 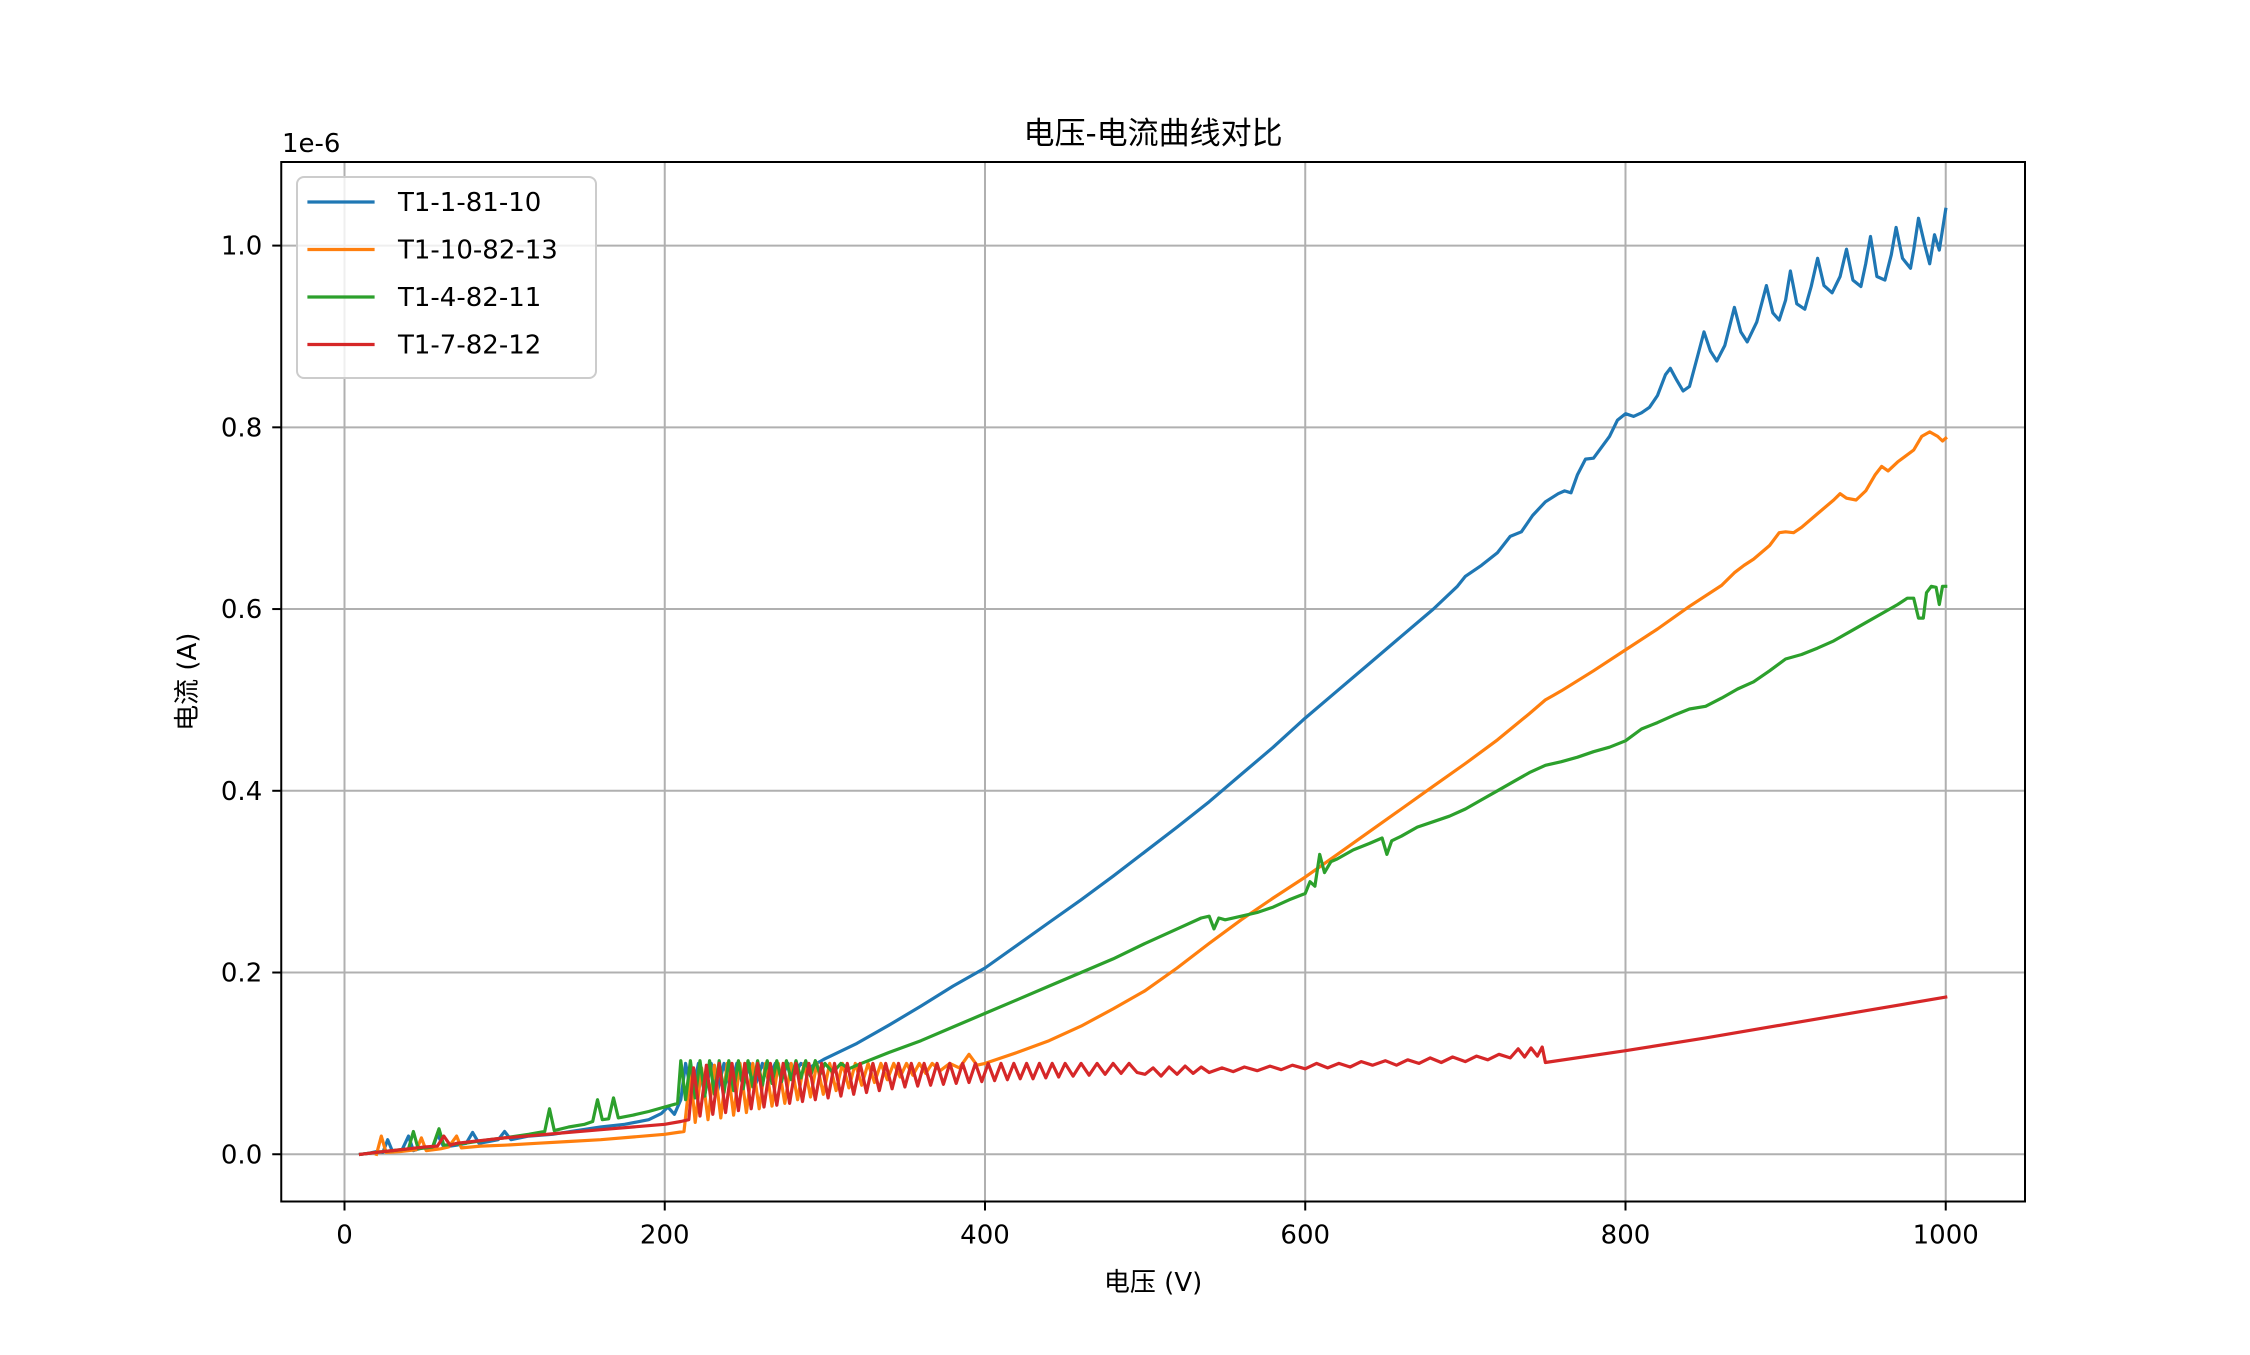 I want to click on legend-box, so click(x=446, y=277).